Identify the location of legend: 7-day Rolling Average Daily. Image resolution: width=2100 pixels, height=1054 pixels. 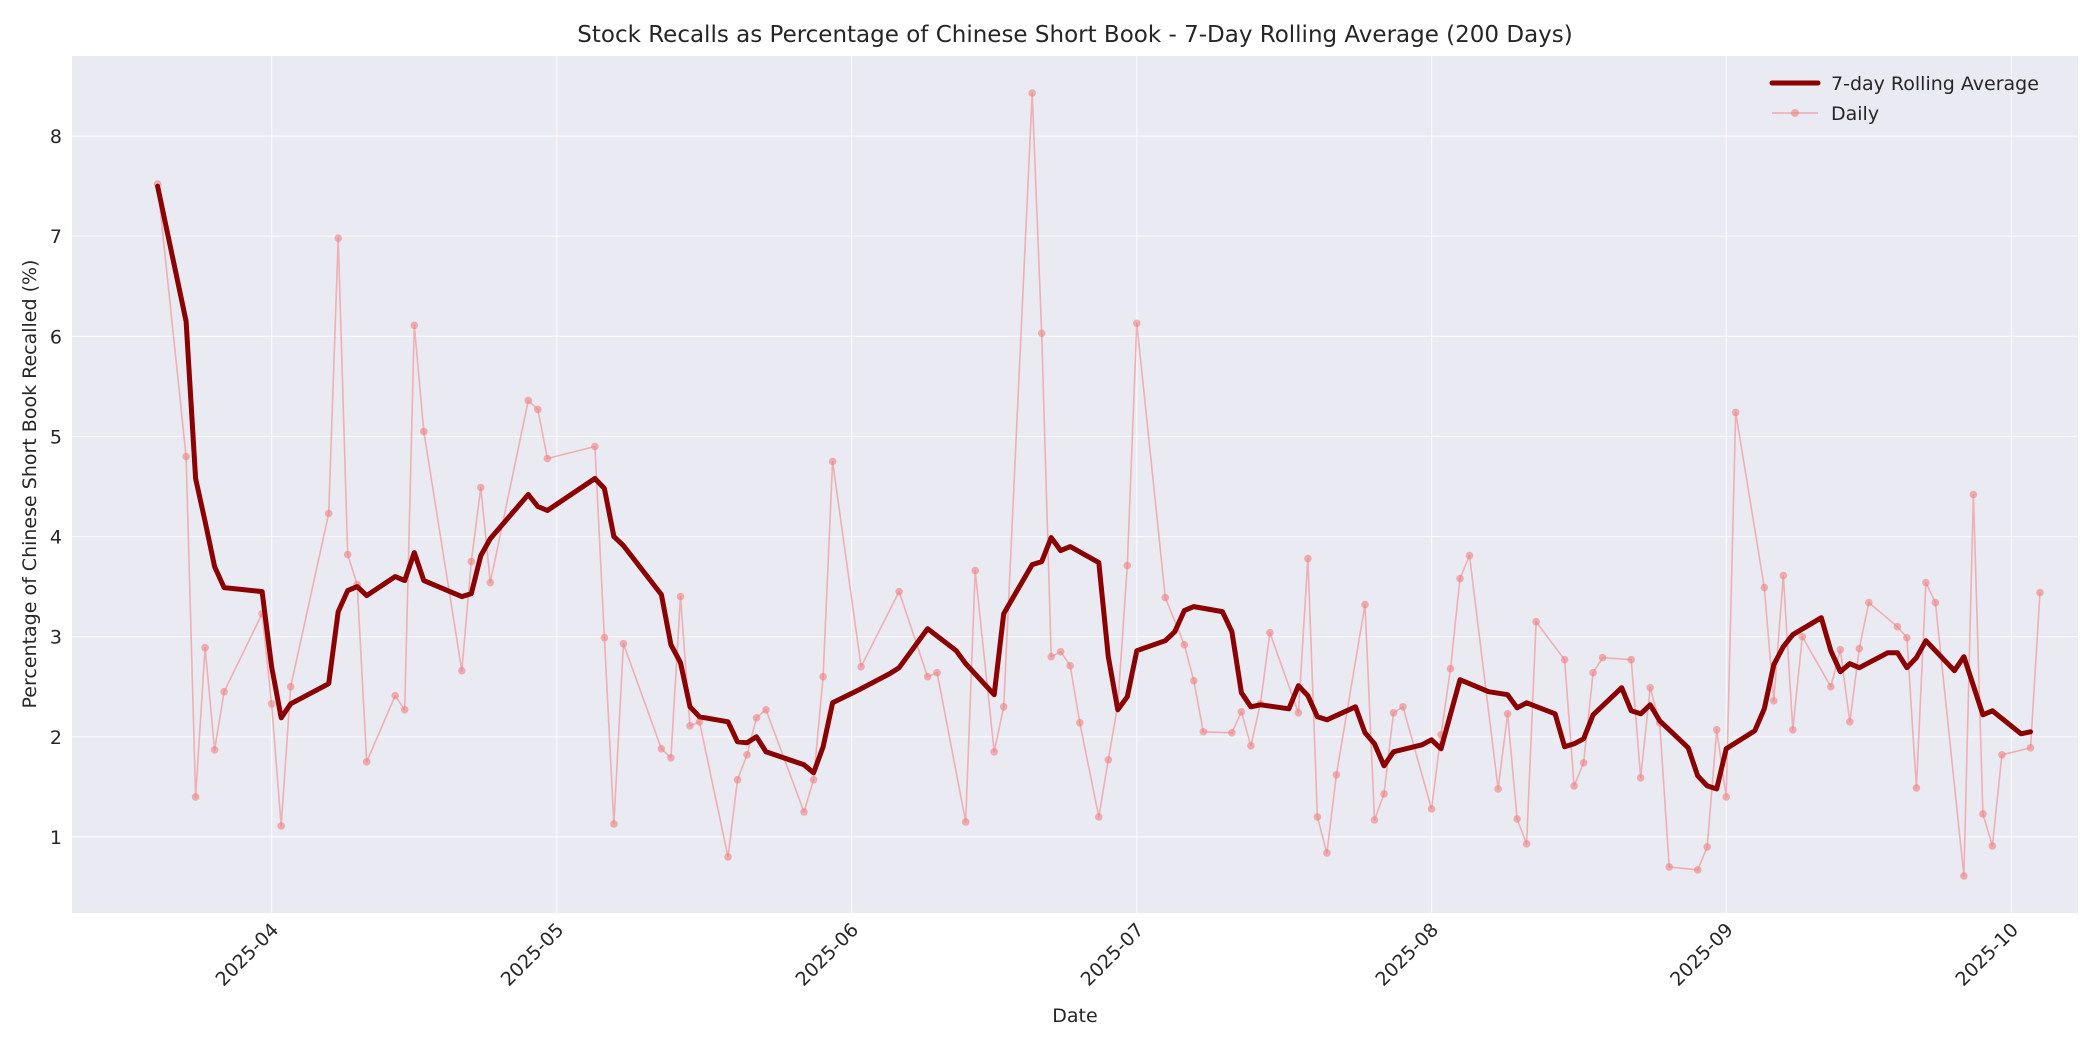
(1904, 99).